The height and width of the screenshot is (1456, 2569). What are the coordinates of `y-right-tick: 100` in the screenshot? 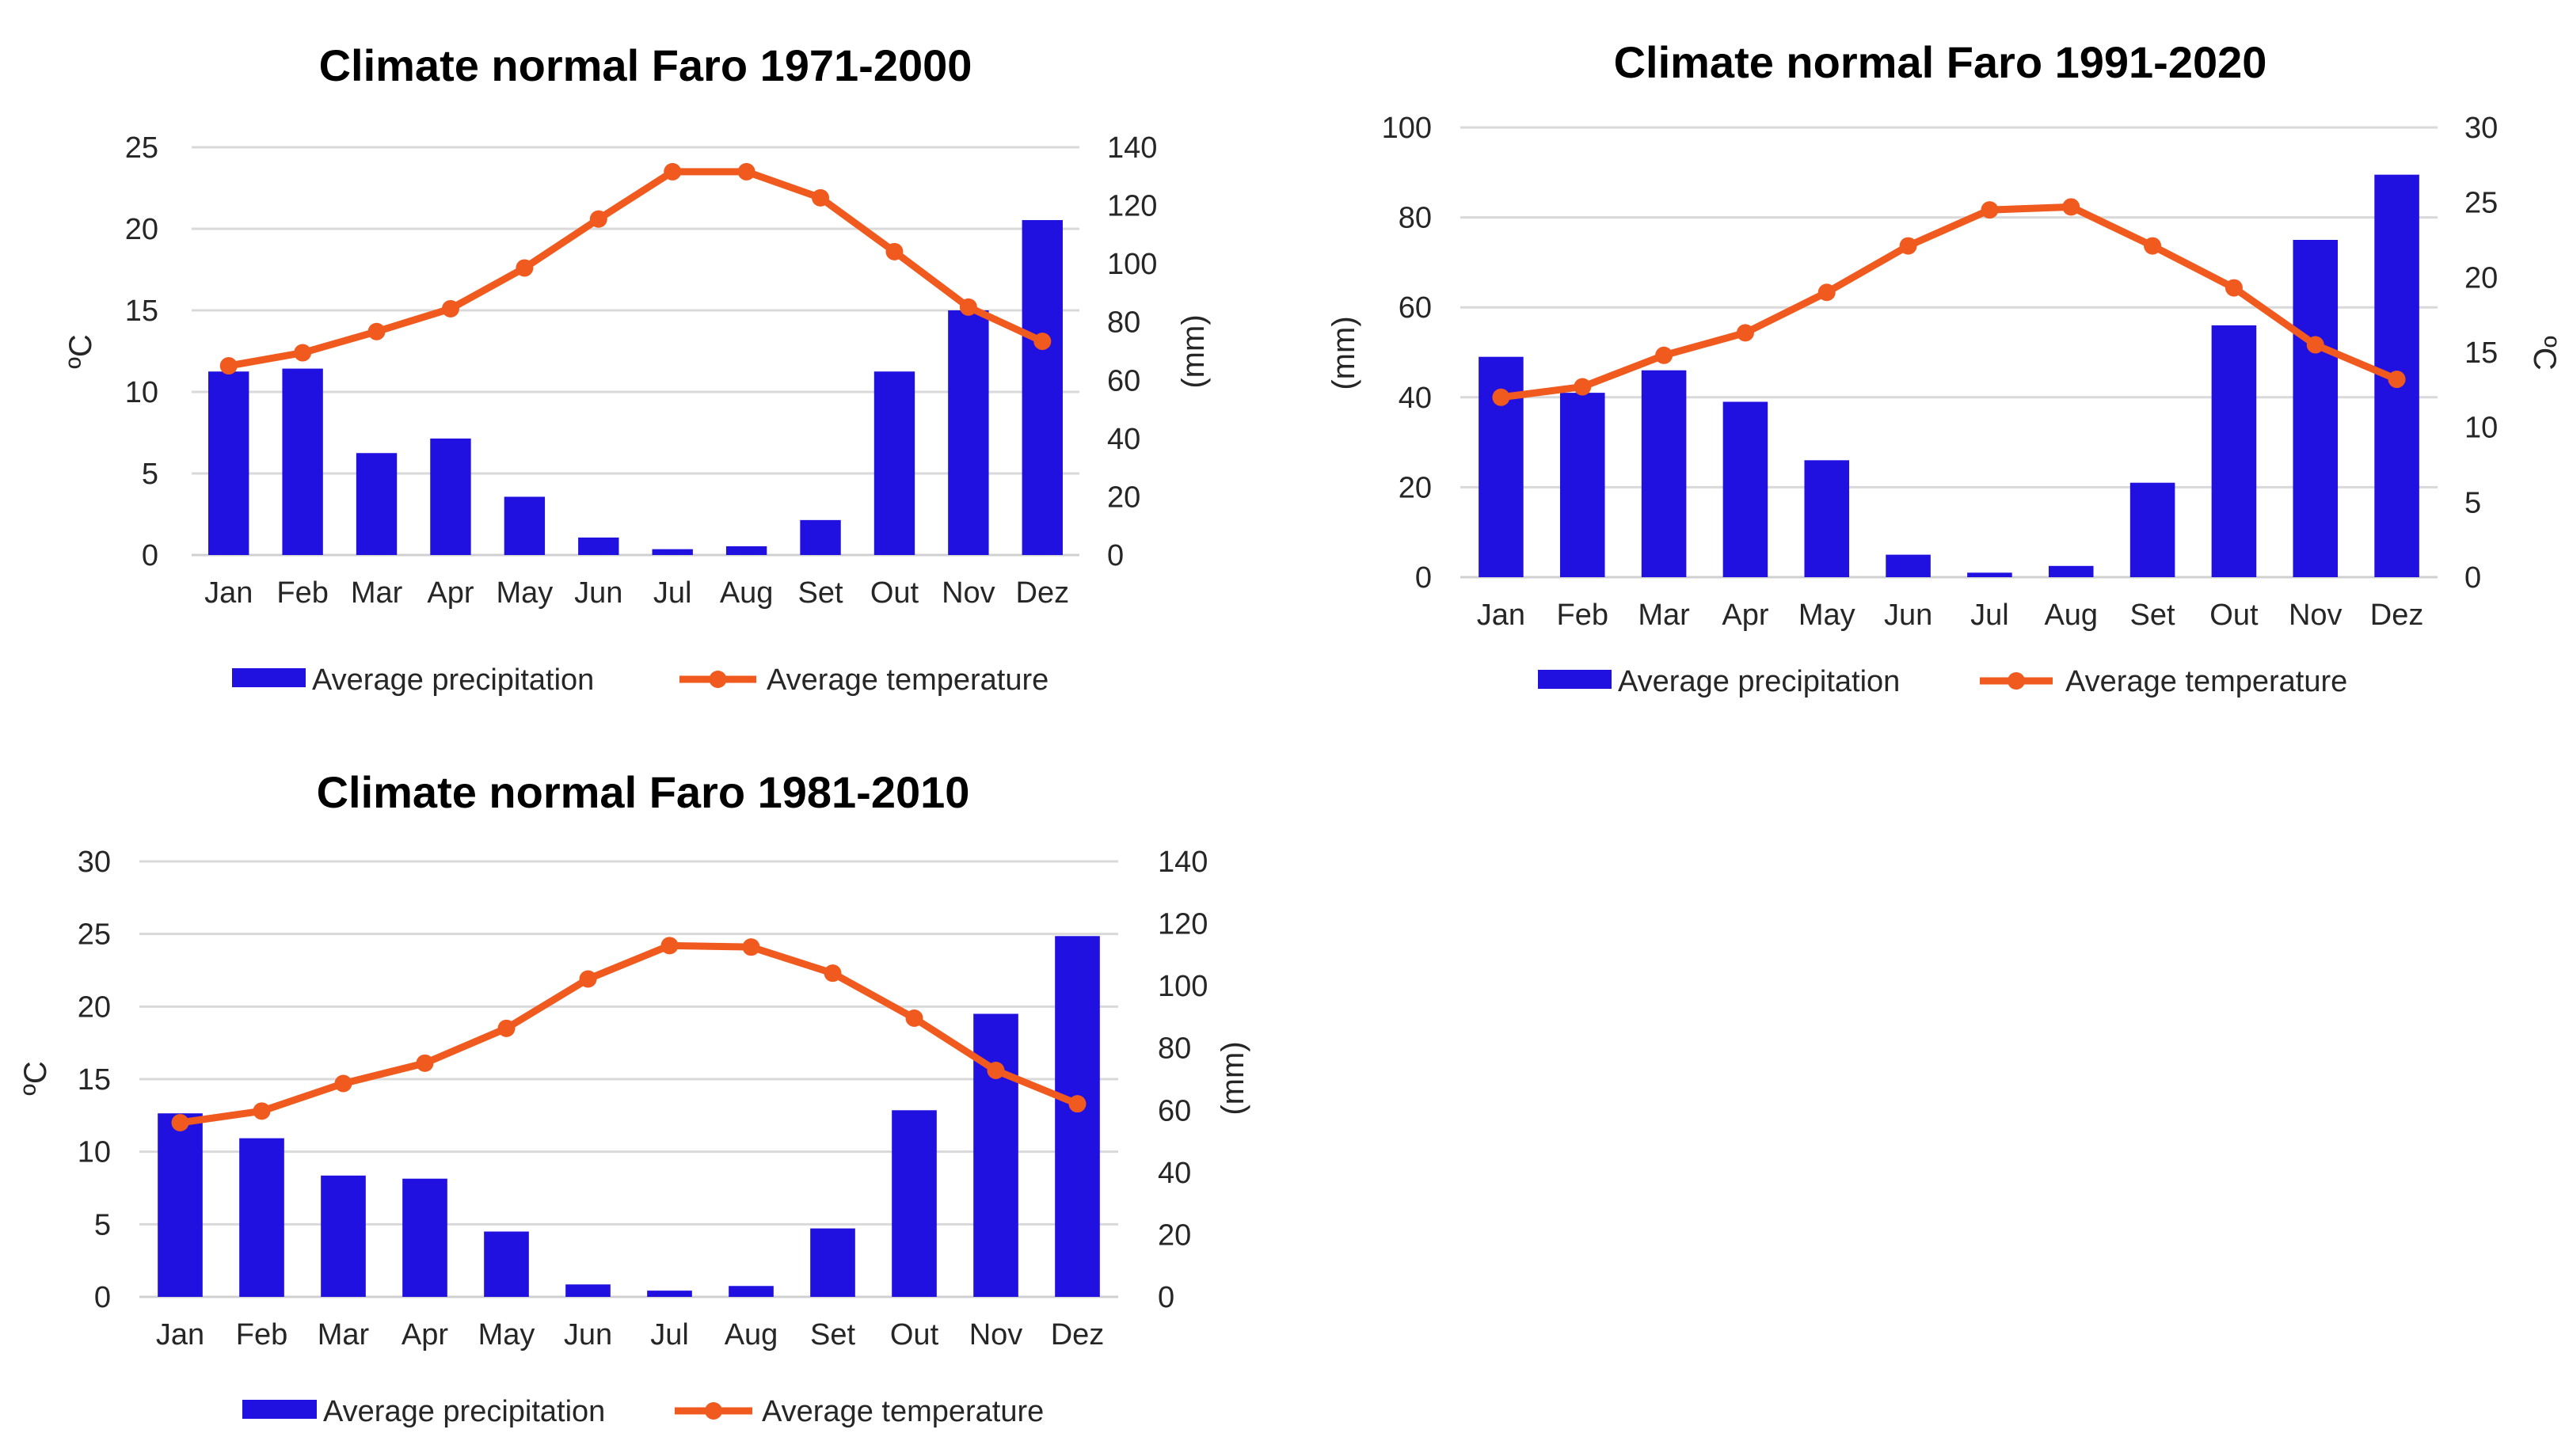 It's located at (1183, 986).